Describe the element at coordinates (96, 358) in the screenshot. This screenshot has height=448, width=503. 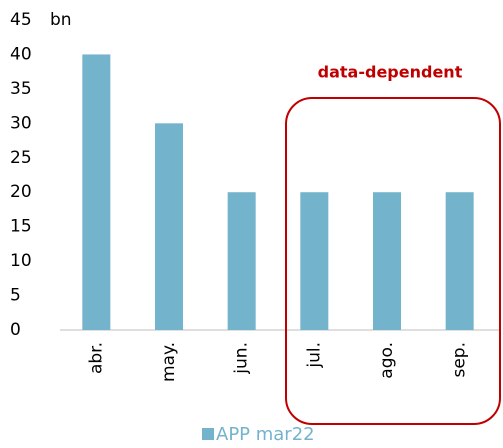
I see `x-tick-label: abr.` at that location.